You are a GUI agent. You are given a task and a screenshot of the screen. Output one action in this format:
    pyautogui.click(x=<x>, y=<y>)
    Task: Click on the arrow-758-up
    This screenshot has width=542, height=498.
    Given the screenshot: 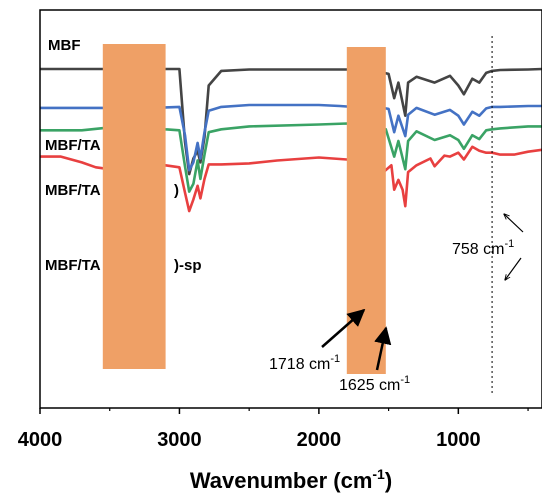 What is the action you would take?
    pyautogui.click(x=514, y=223)
    